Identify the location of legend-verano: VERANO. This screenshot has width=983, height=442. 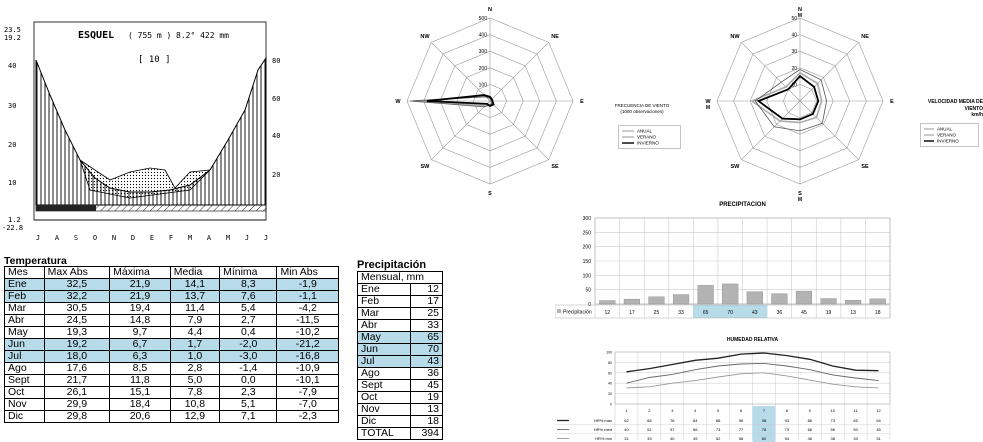
(647, 137).